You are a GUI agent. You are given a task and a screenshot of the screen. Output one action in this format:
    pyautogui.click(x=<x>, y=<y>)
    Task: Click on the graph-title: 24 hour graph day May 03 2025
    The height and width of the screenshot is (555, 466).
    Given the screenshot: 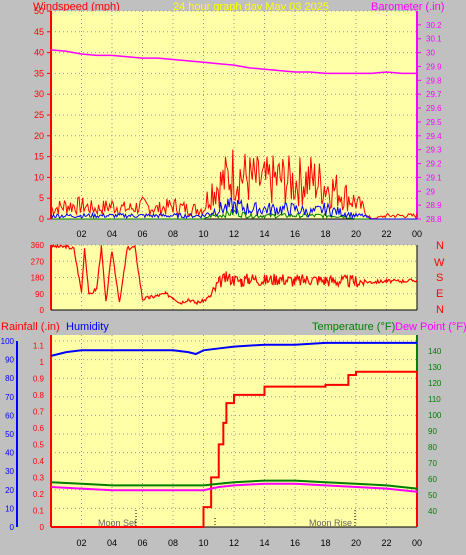 What is the action you would take?
    pyautogui.click(x=251, y=7)
    